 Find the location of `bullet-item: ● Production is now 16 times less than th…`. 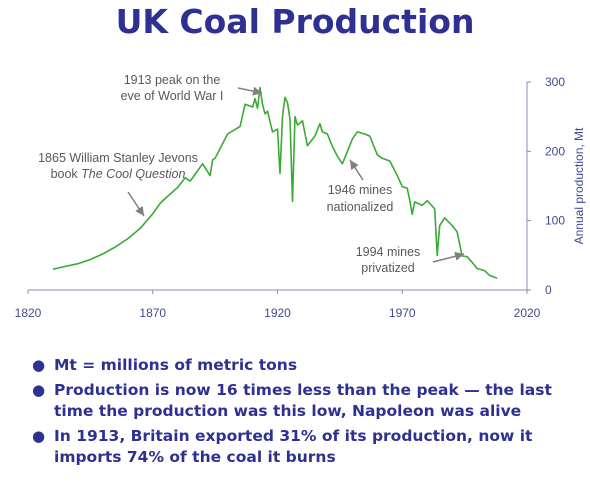

bullet-item: ● Production is now 16 times less than th… is located at coordinates (292, 400).